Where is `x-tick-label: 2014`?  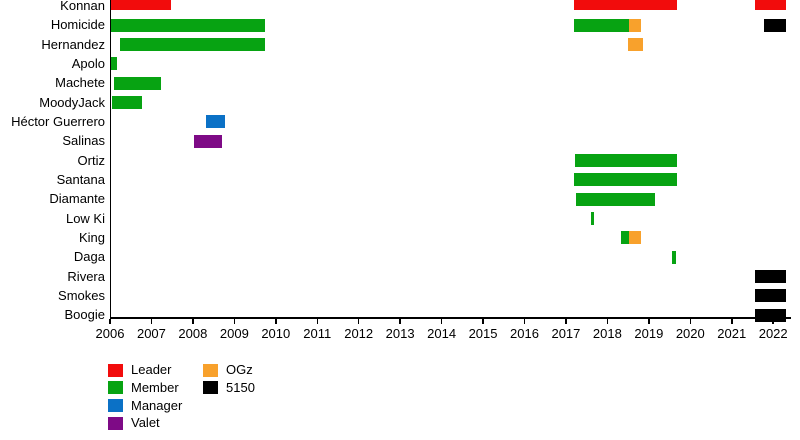 x-tick-label: 2014 is located at coordinates (442, 333).